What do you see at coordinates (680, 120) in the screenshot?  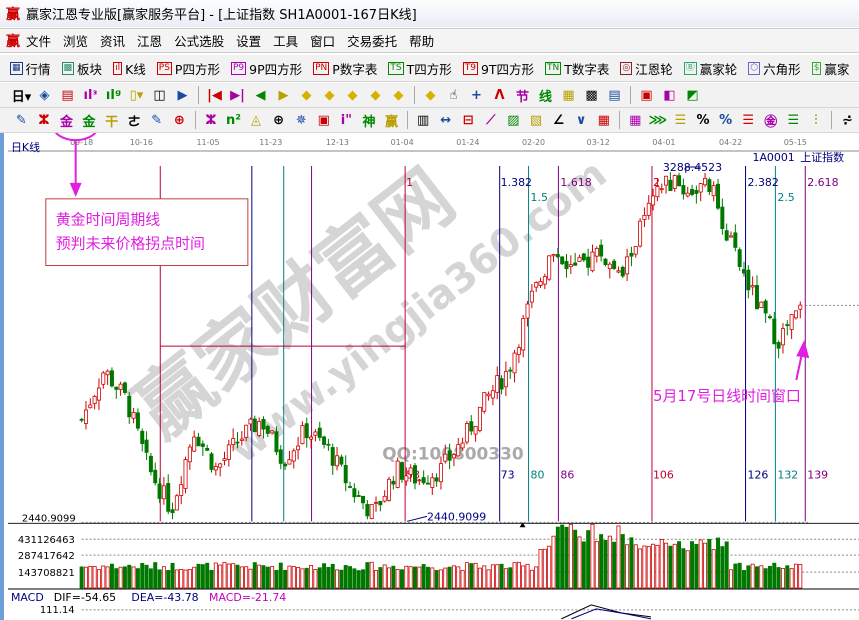 I see `toolbar3-icon-28: ☰` at bounding box center [680, 120].